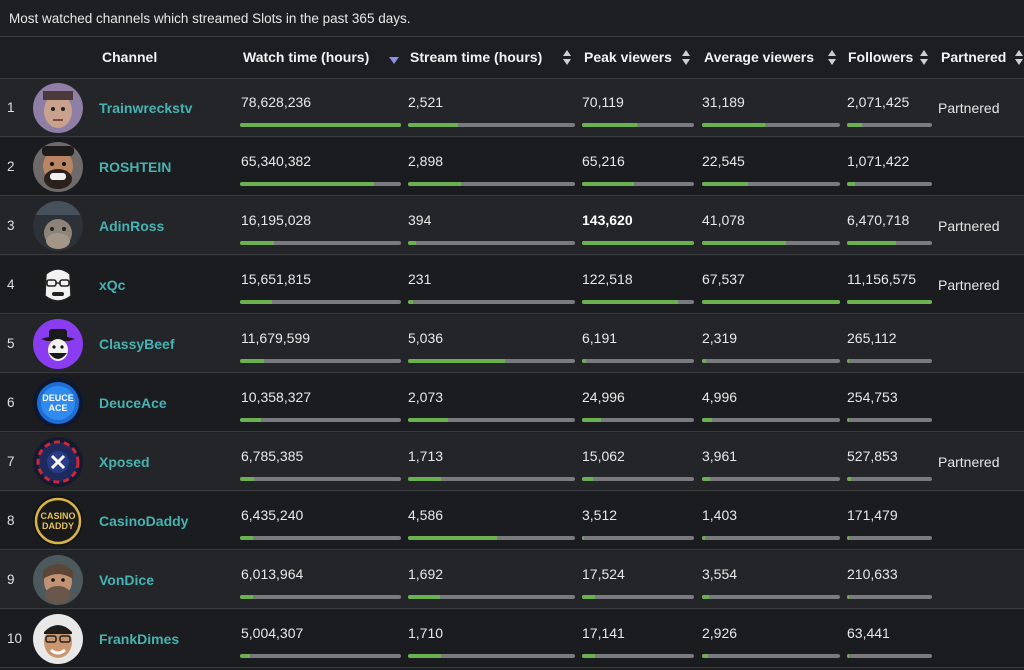 Image resolution: width=1024 pixels, height=670 pixels. Describe the element at coordinates (144, 521) in the screenshot. I see `channel-link: CasinoDaddy` at that location.